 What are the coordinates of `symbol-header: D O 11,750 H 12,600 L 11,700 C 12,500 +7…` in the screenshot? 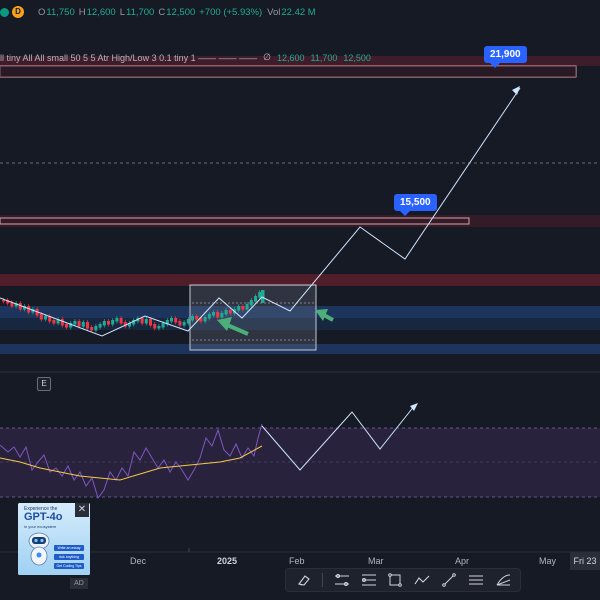 It's located at (300, 12).